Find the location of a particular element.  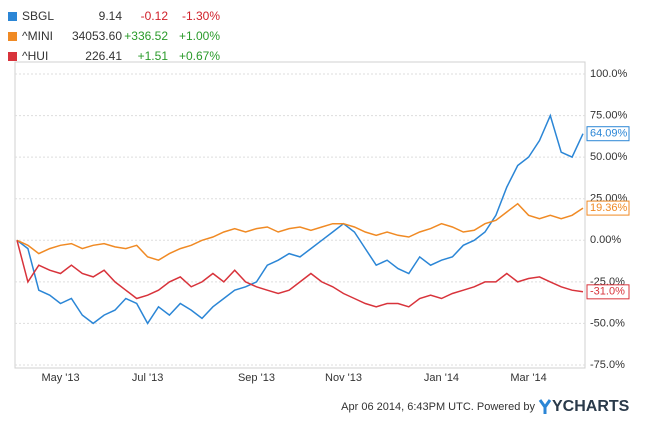

y-tick-label: 50.00% is located at coordinates (609, 157).